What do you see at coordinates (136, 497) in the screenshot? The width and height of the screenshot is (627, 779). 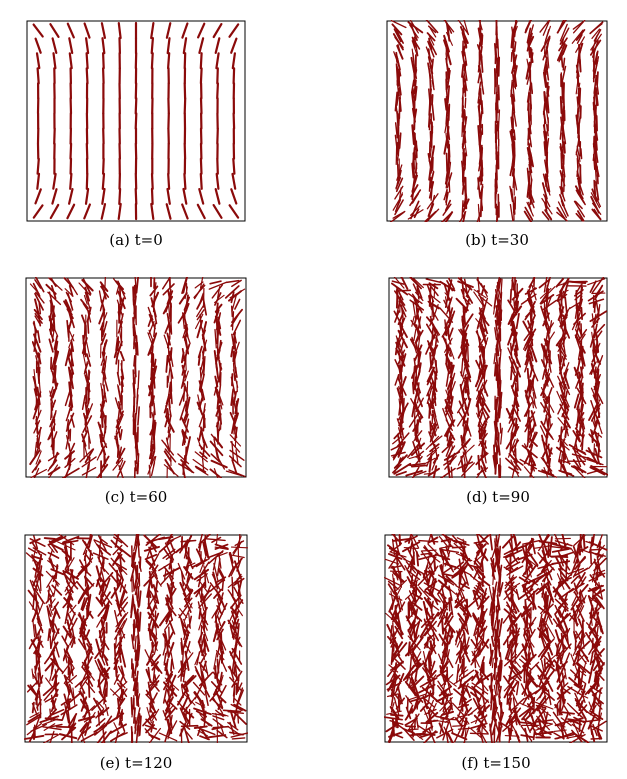 I see `caption-c: (c) t=60` at bounding box center [136, 497].